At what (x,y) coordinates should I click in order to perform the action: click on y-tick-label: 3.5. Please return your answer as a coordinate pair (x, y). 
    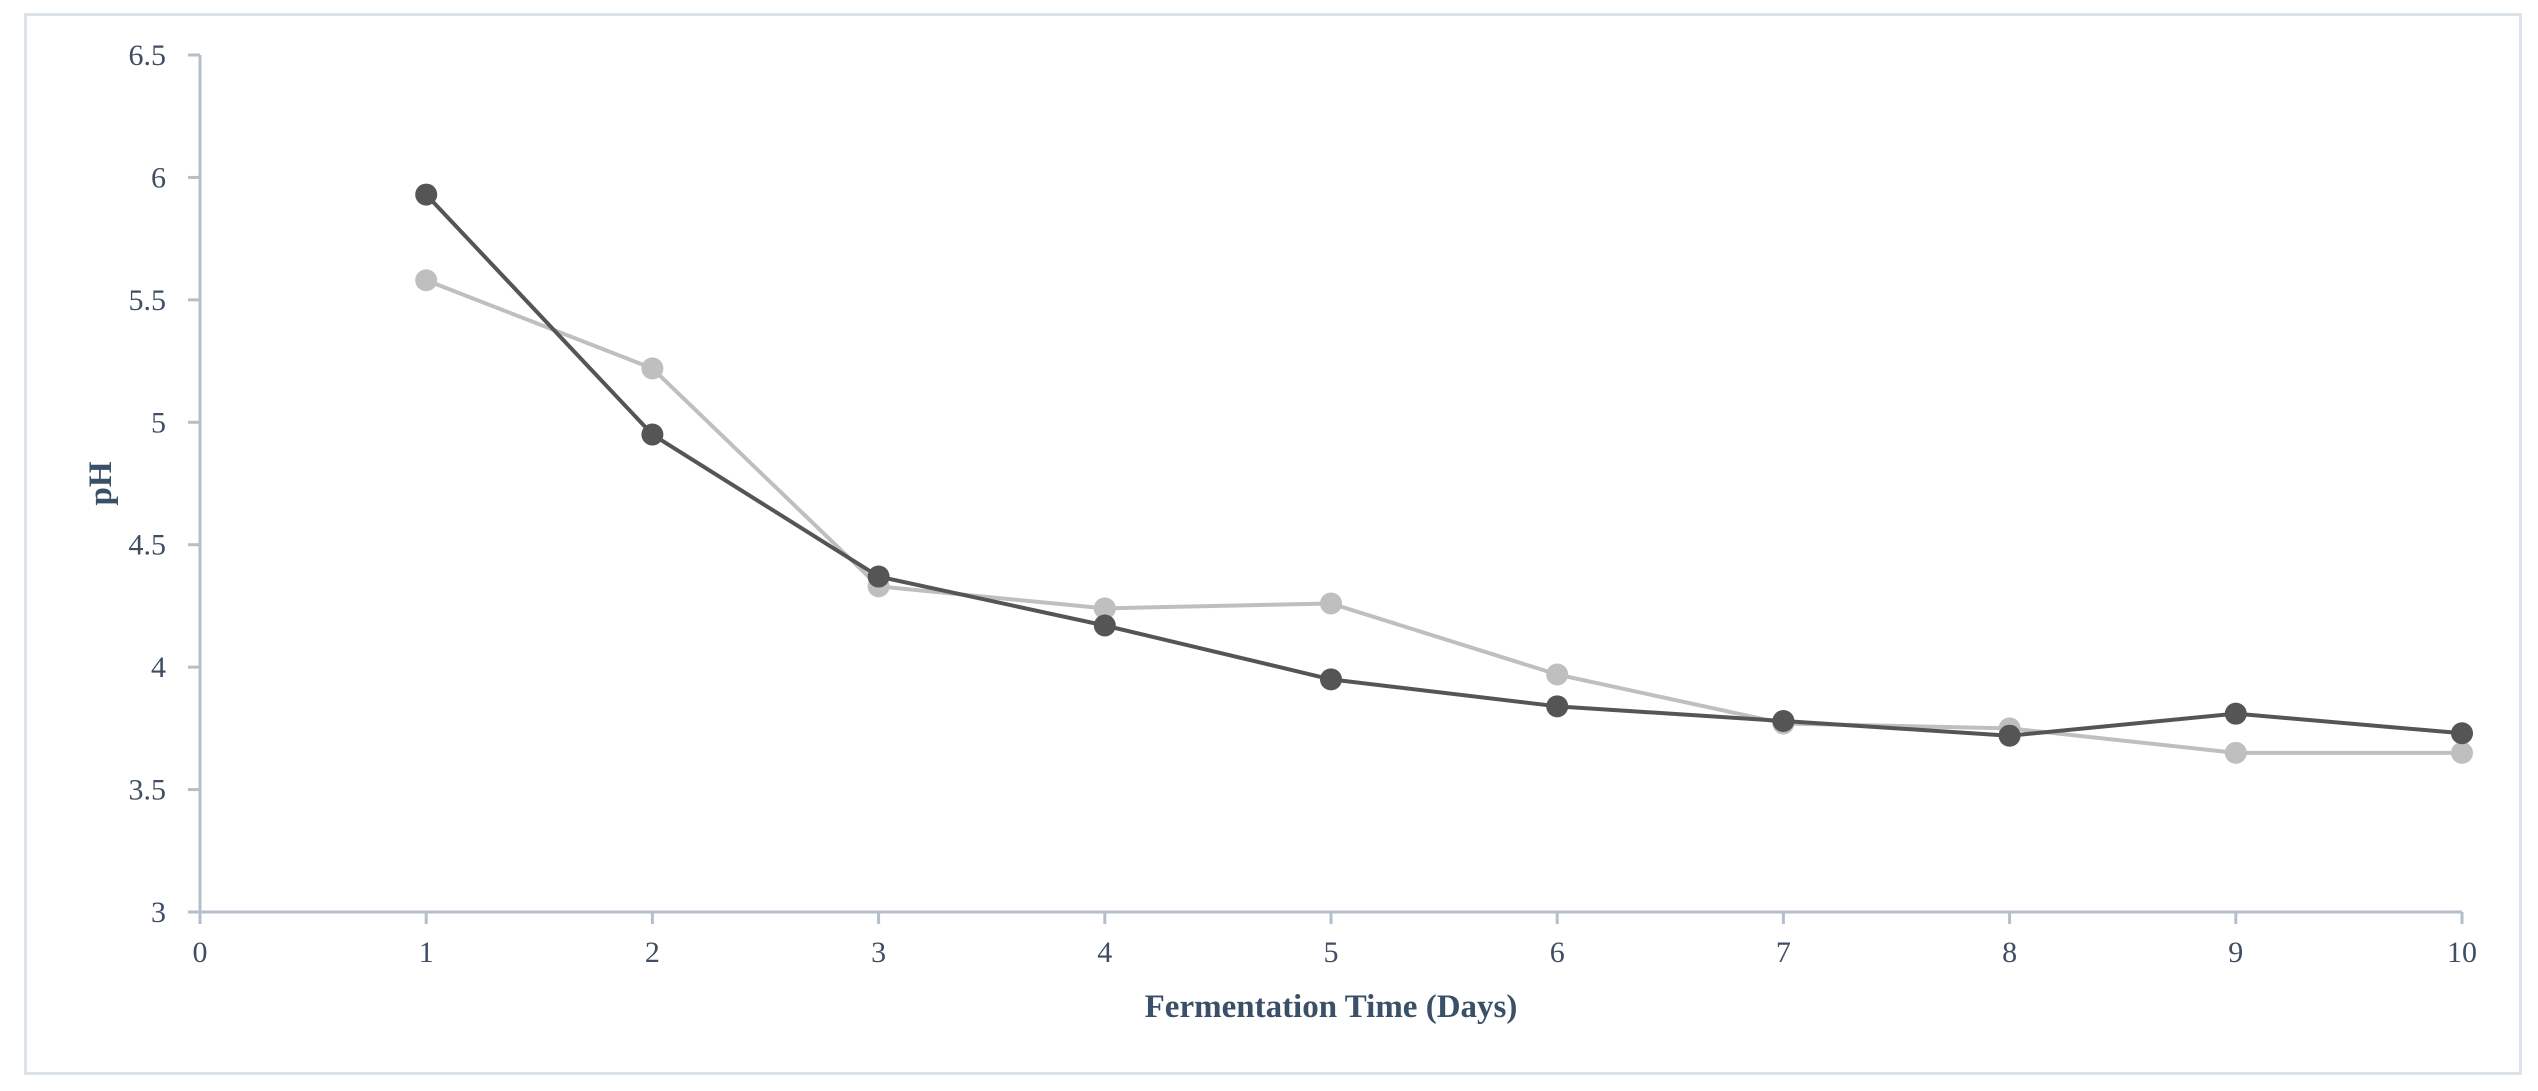
    Looking at the image, I should click on (148, 790).